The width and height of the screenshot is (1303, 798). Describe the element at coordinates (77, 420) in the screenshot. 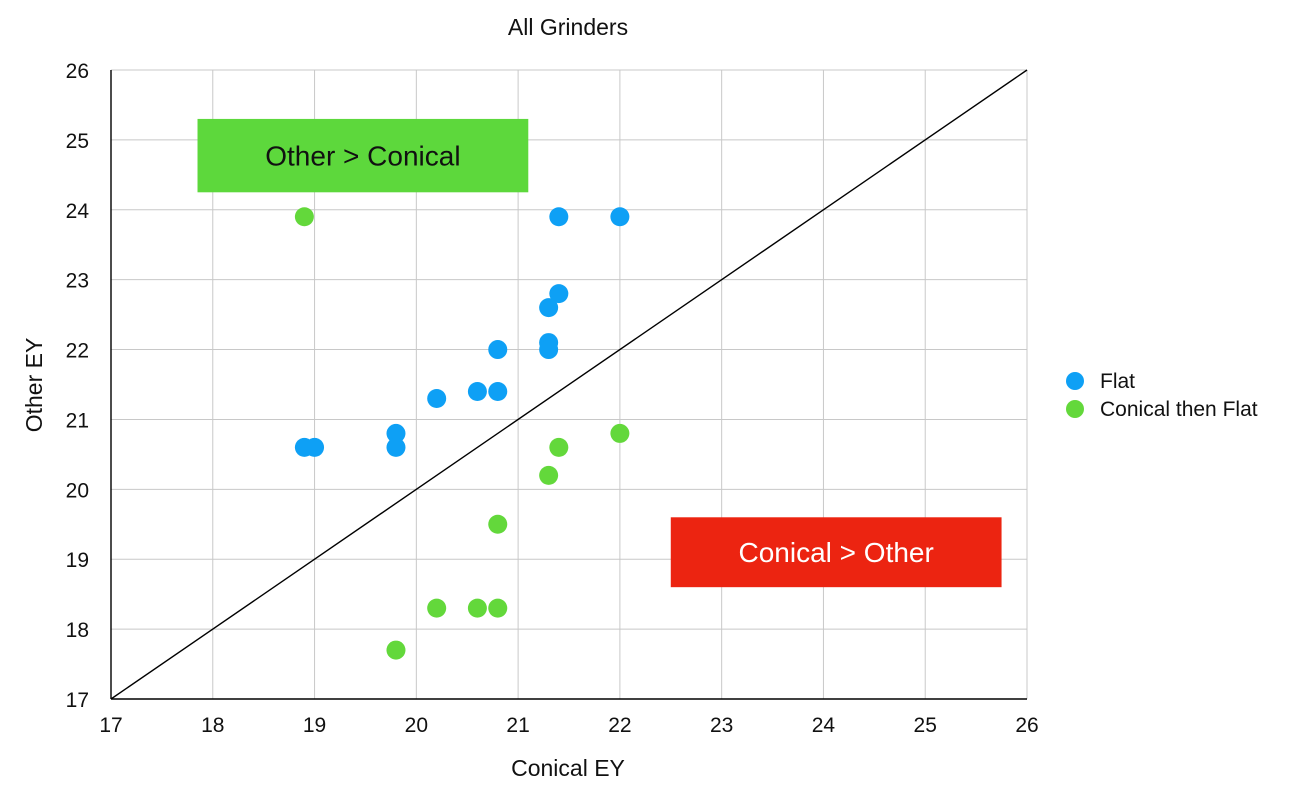

I see `y-tick-label: 21` at that location.